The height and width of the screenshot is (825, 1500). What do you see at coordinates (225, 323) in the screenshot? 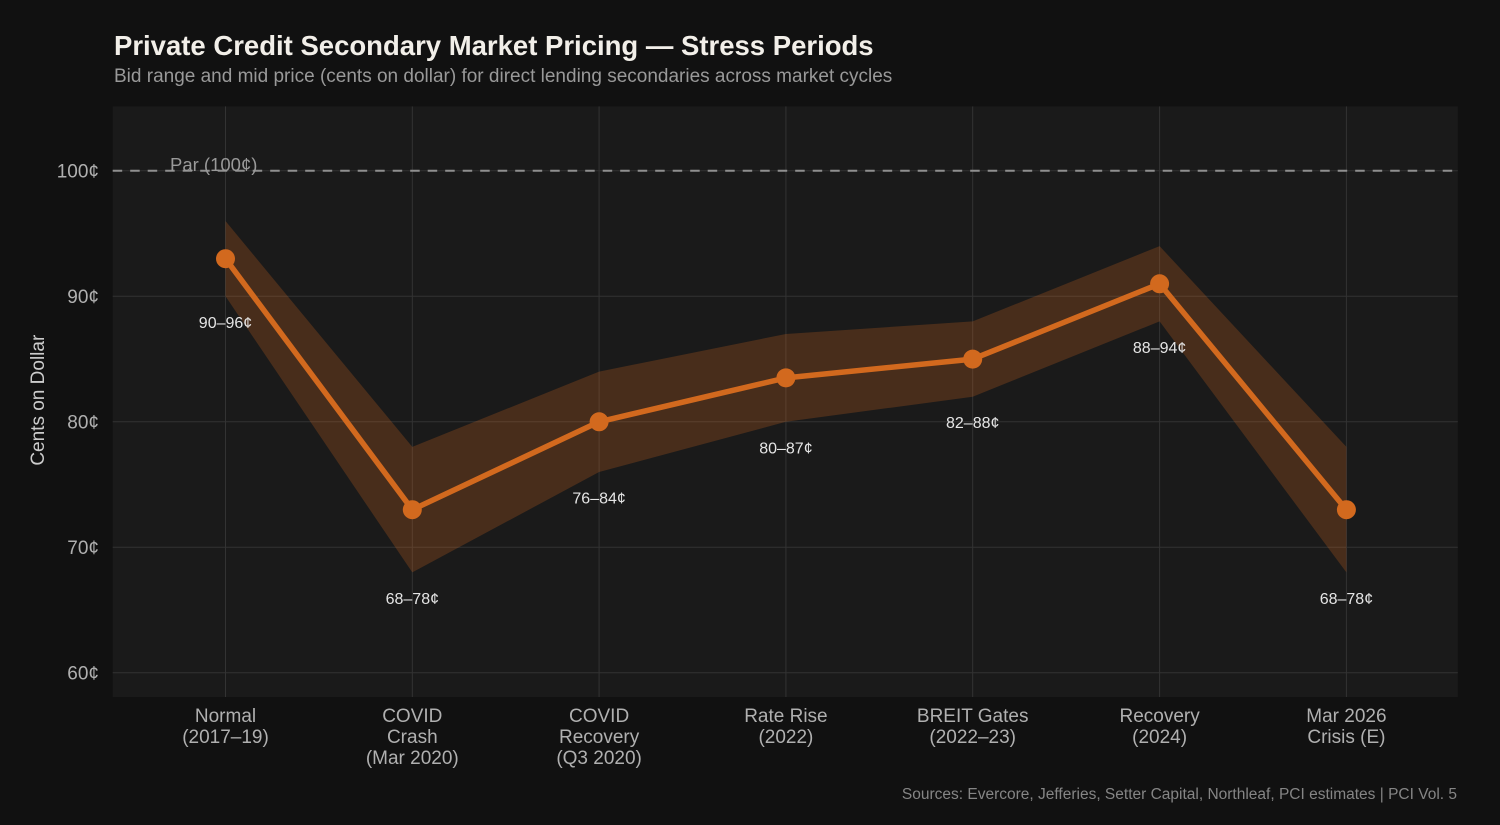
I see `svg-text: 90–96¢` at bounding box center [225, 323].